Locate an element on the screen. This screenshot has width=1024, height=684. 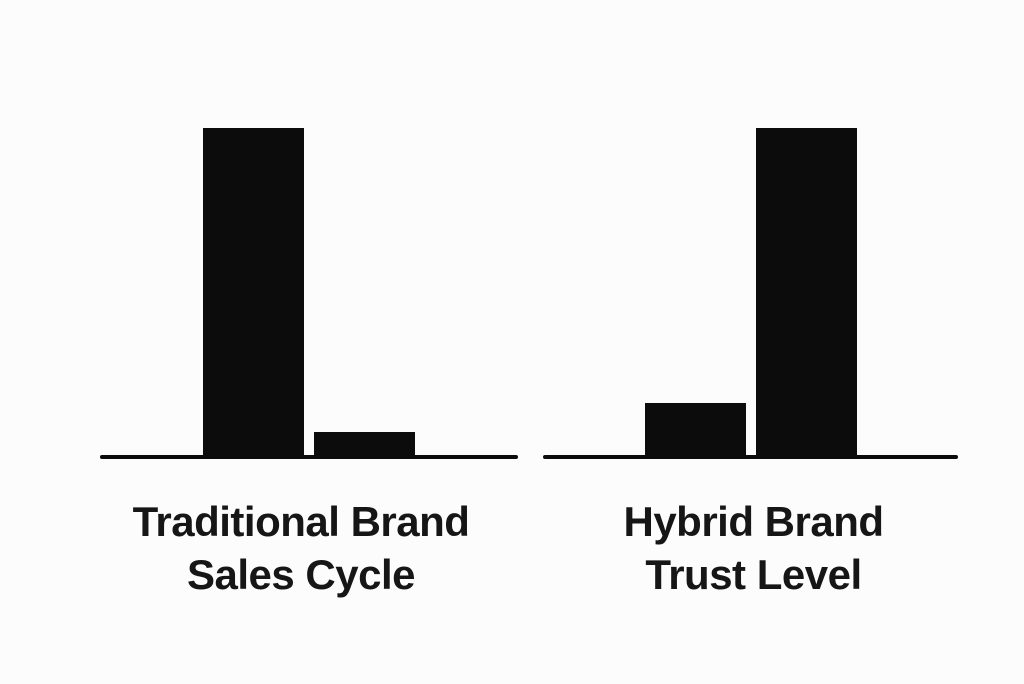
chart-title-line-2: Trust Level is located at coordinates (753, 574).